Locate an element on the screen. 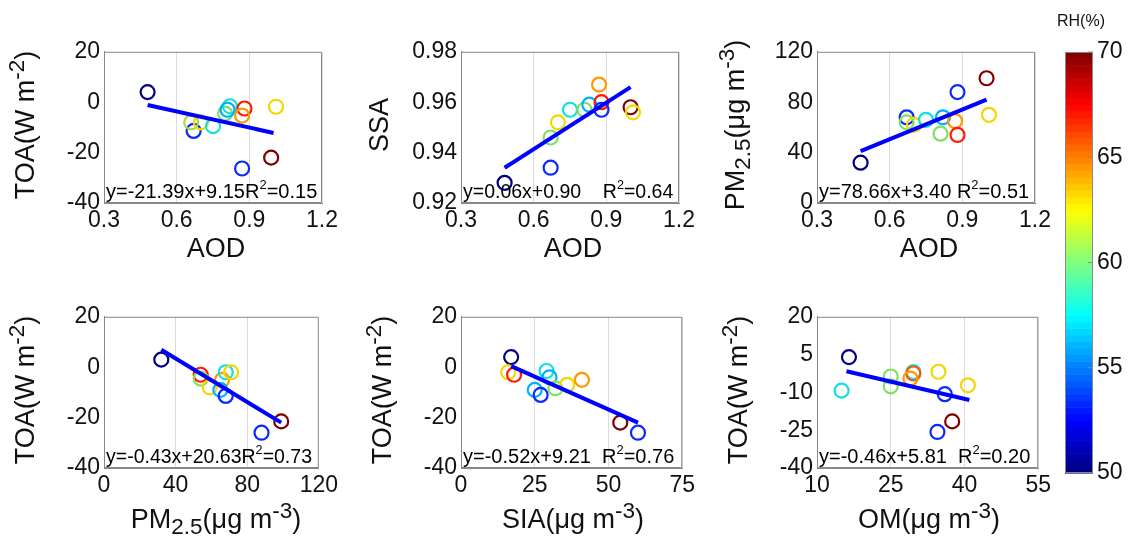  y-tick-label: 5 is located at coordinates (806, 352).